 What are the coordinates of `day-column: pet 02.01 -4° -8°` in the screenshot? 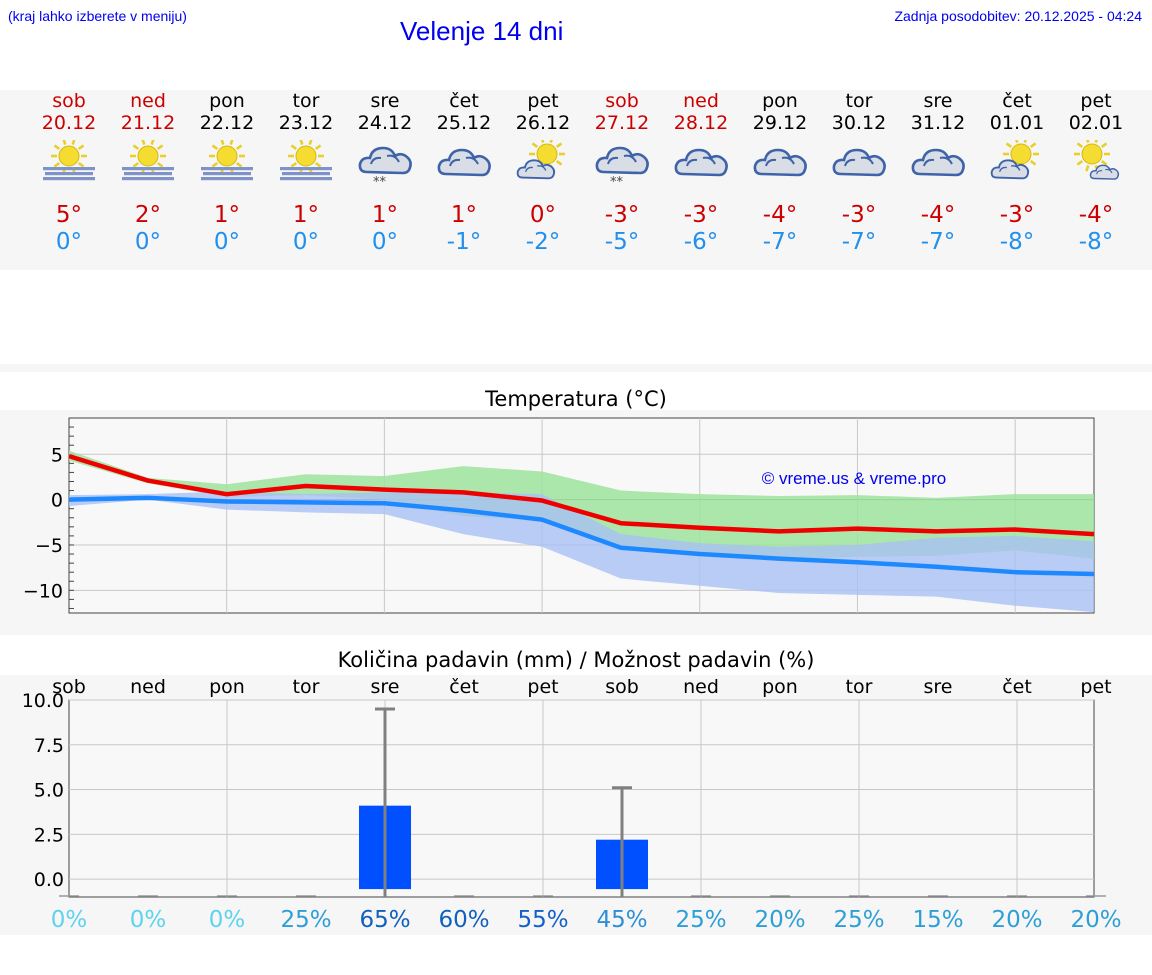 It's located at (1096, 173).